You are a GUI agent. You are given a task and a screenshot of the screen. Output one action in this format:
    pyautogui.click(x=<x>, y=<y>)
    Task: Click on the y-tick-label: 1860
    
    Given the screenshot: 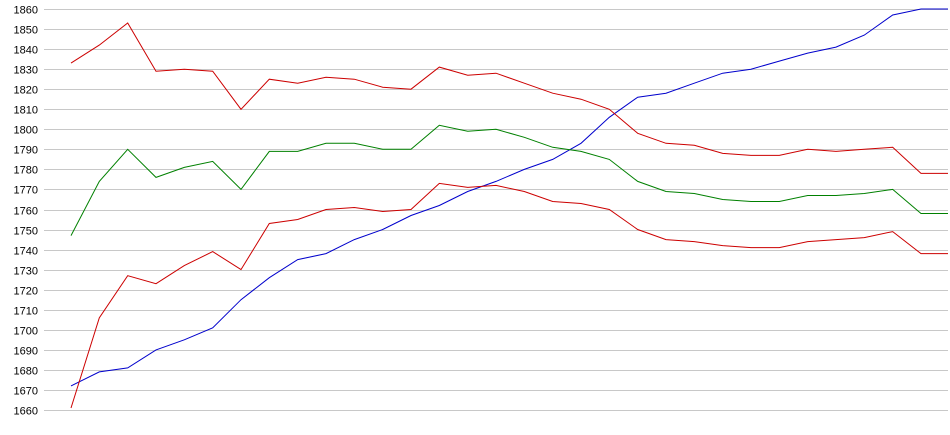 What is the action you would take?
    pyautogui.click(x=26, y=11)
    